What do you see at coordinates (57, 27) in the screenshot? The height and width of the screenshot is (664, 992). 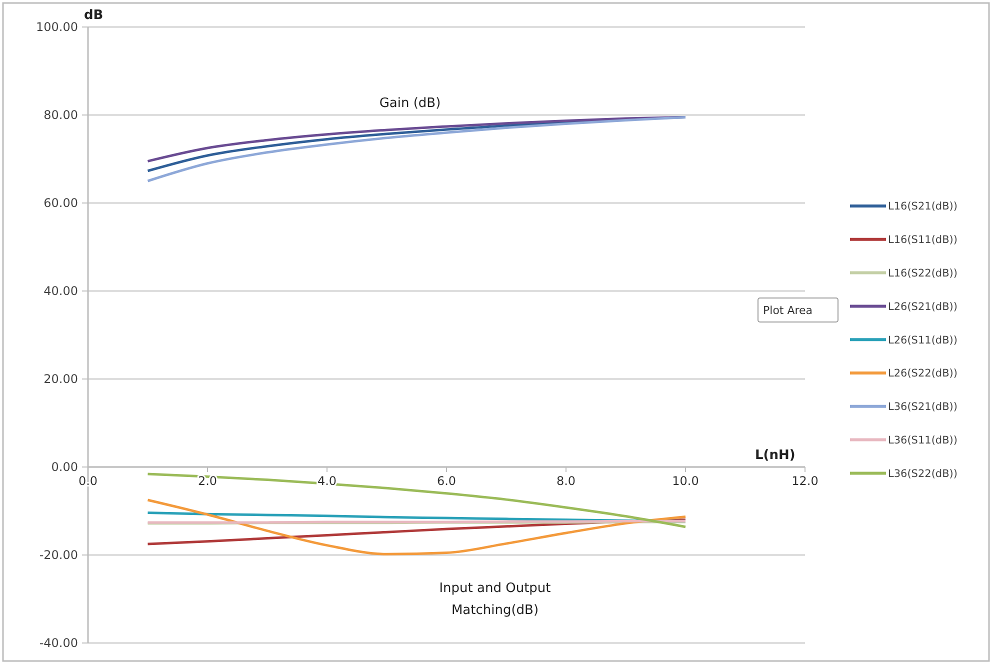 I see `y-tick-label: 100.00` at bounding box center [57, 27].